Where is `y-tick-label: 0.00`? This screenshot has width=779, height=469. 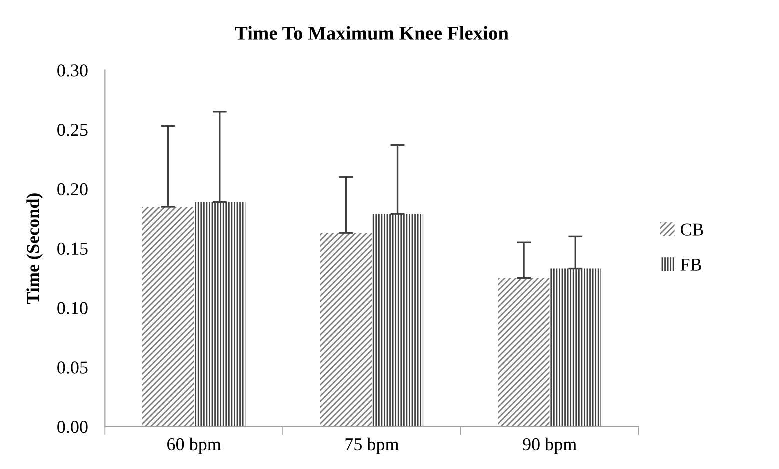 y-tick-label: 0.00 is located at coordinates (73, 427).